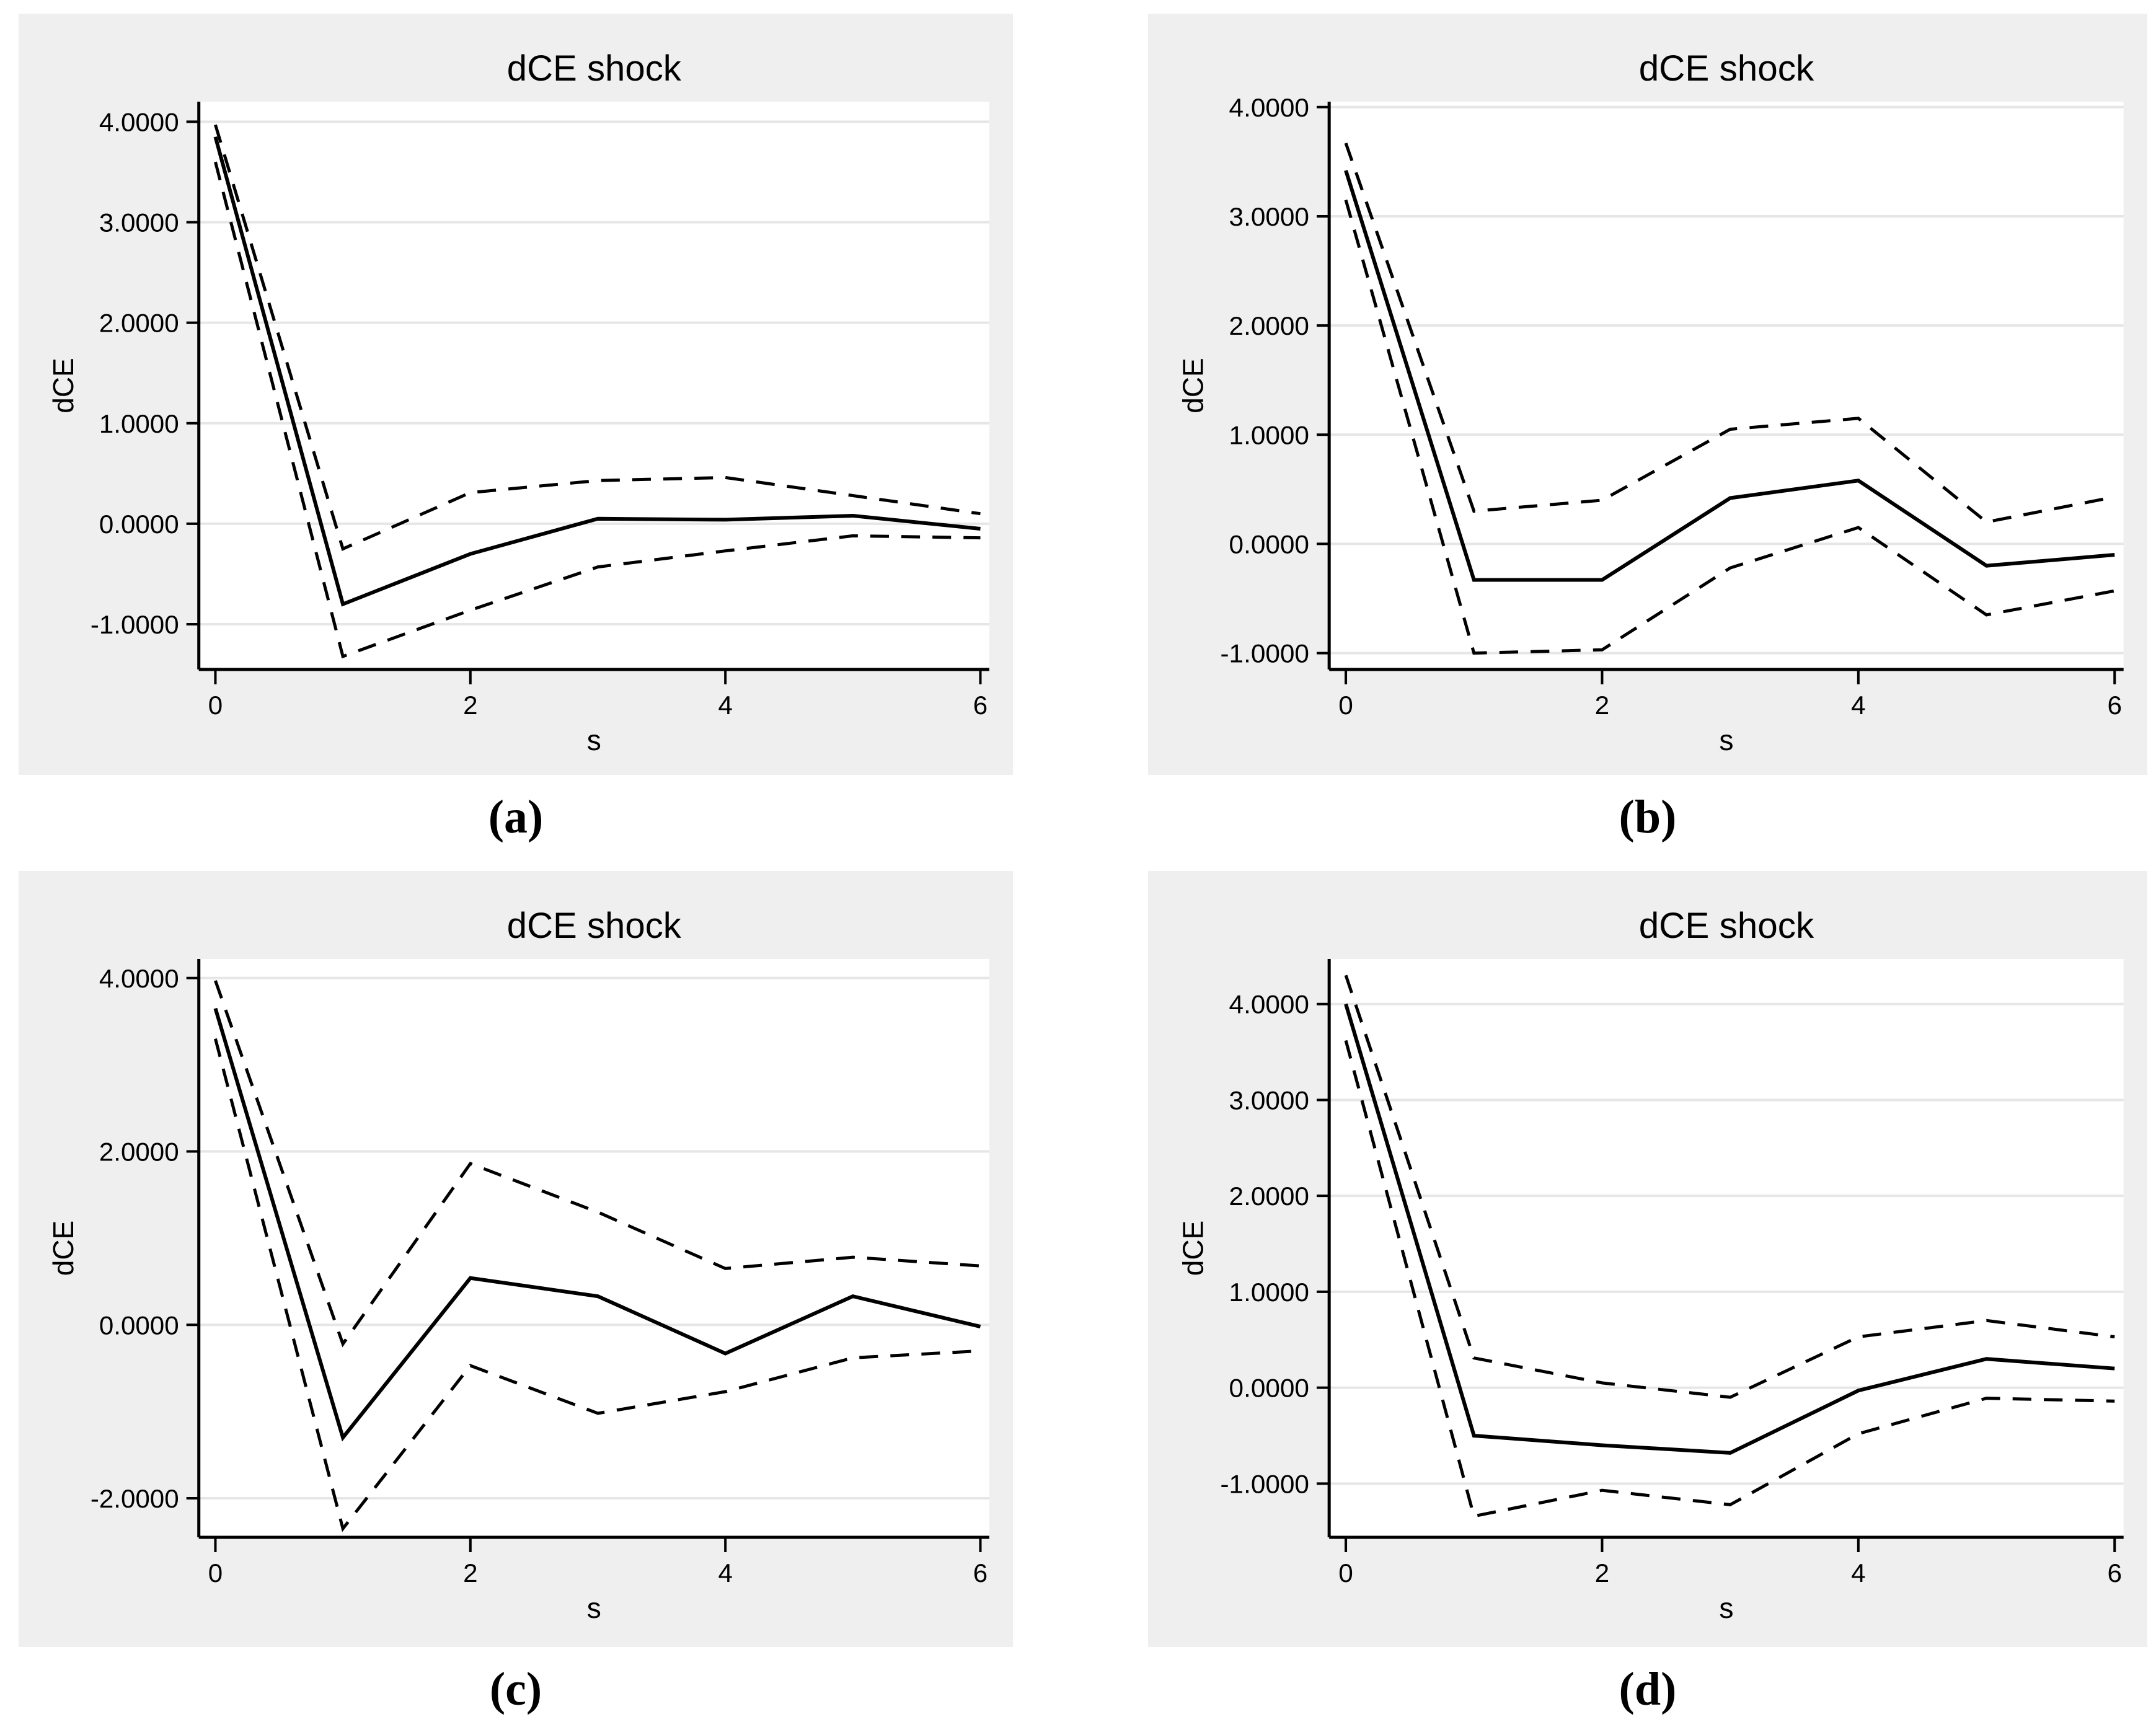 This screenshot has height=1727, width=2156. Describe the element at coordinates (515, 1689) in the screenshot. I see `caption-c: (c)` at that location.